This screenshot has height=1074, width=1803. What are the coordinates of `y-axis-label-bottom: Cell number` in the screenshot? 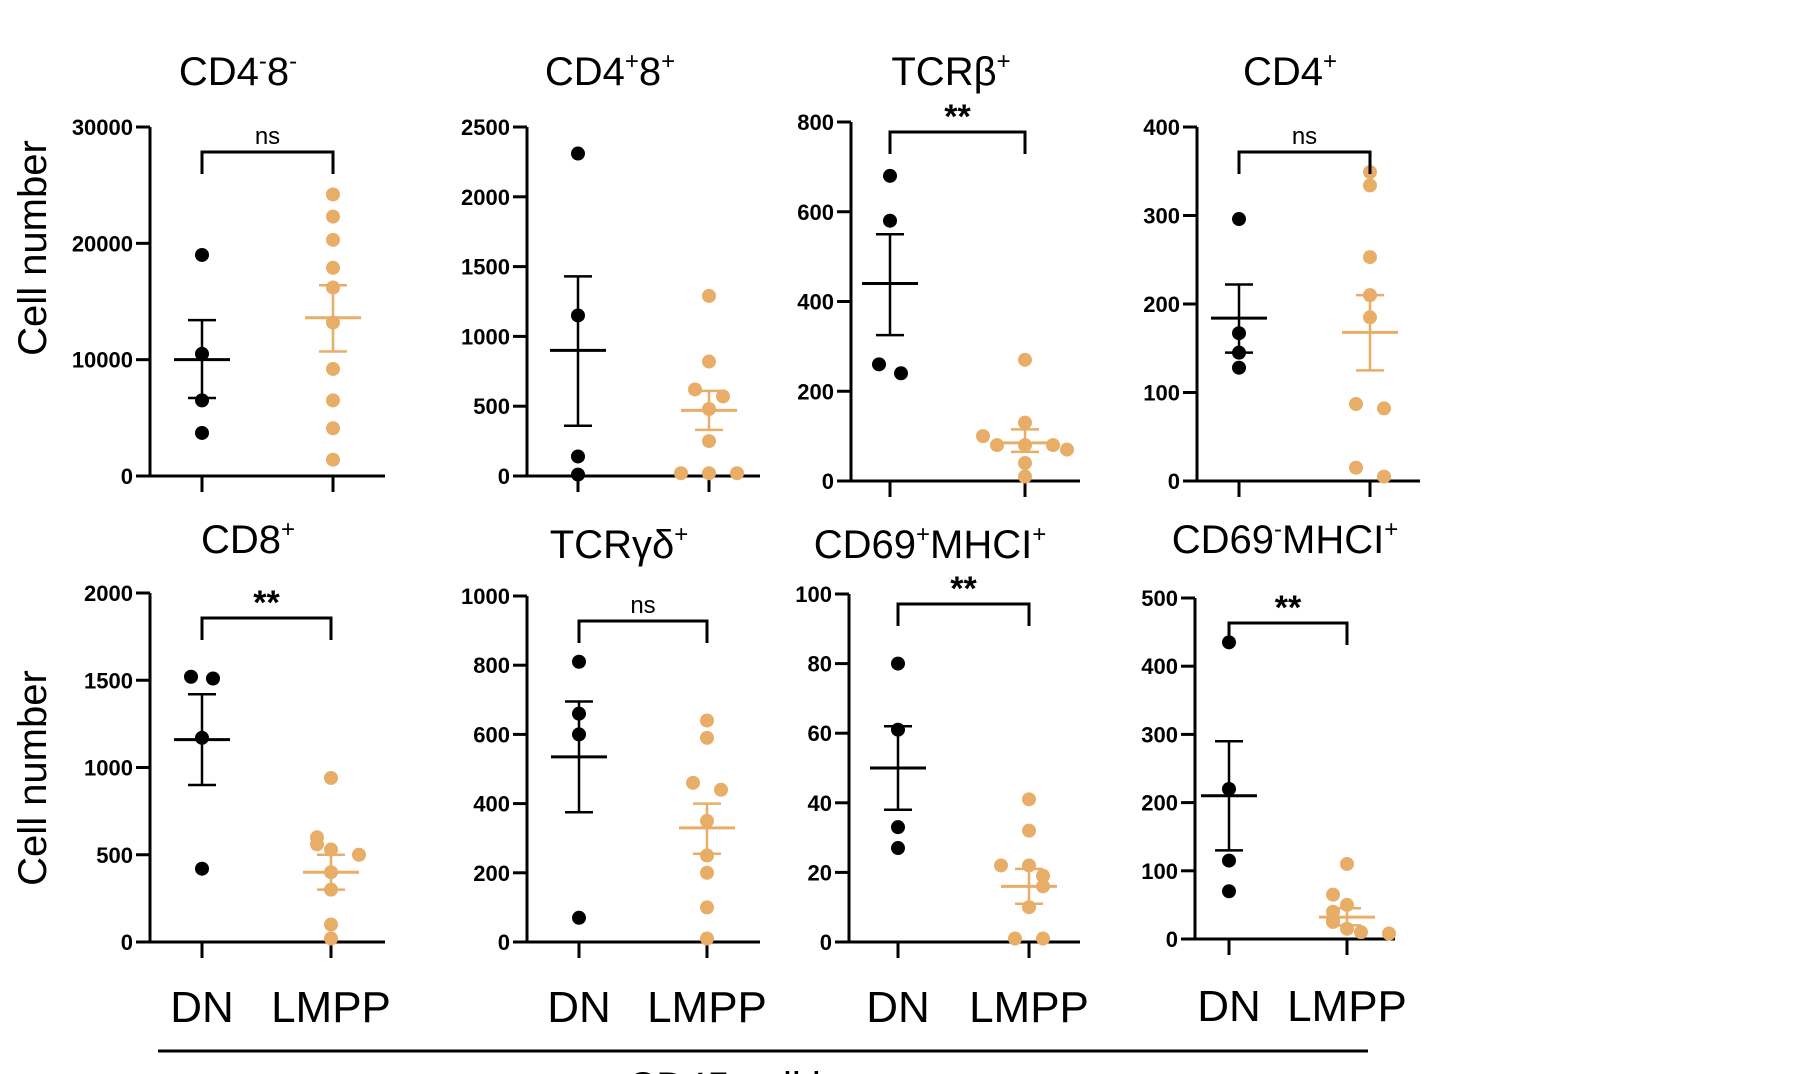 It's located at (33, 778).